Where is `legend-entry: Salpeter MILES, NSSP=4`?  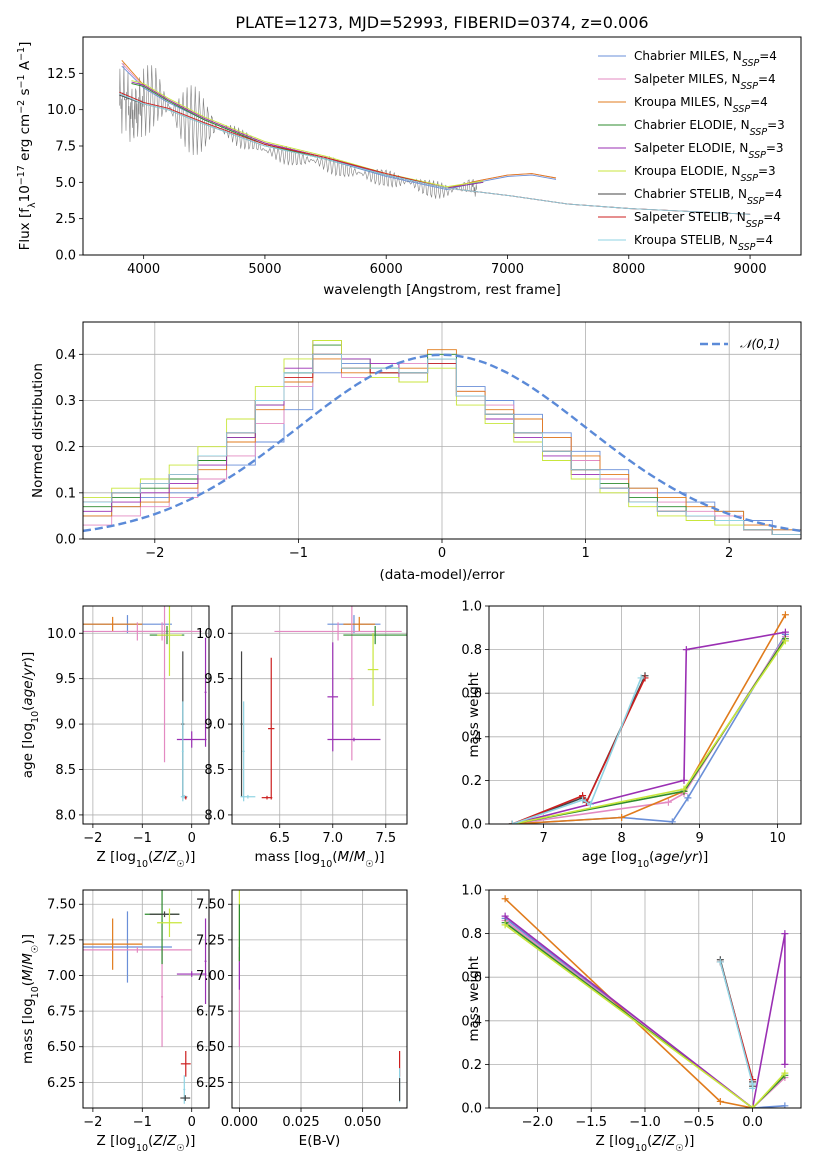 legend-entry: Salpeter MILES, NSSP=4 is located at coordinates (705, 82).